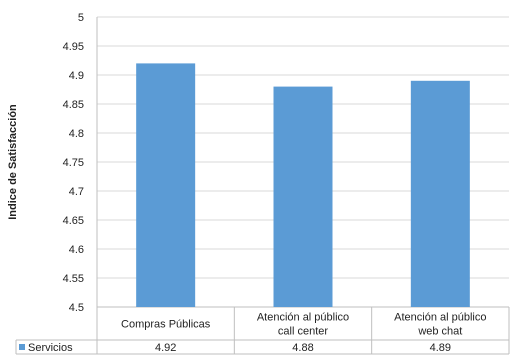  Describe the element at coordinates (73, 221) in the screenshot. I see `y-tick-label: 4.65` at that location.